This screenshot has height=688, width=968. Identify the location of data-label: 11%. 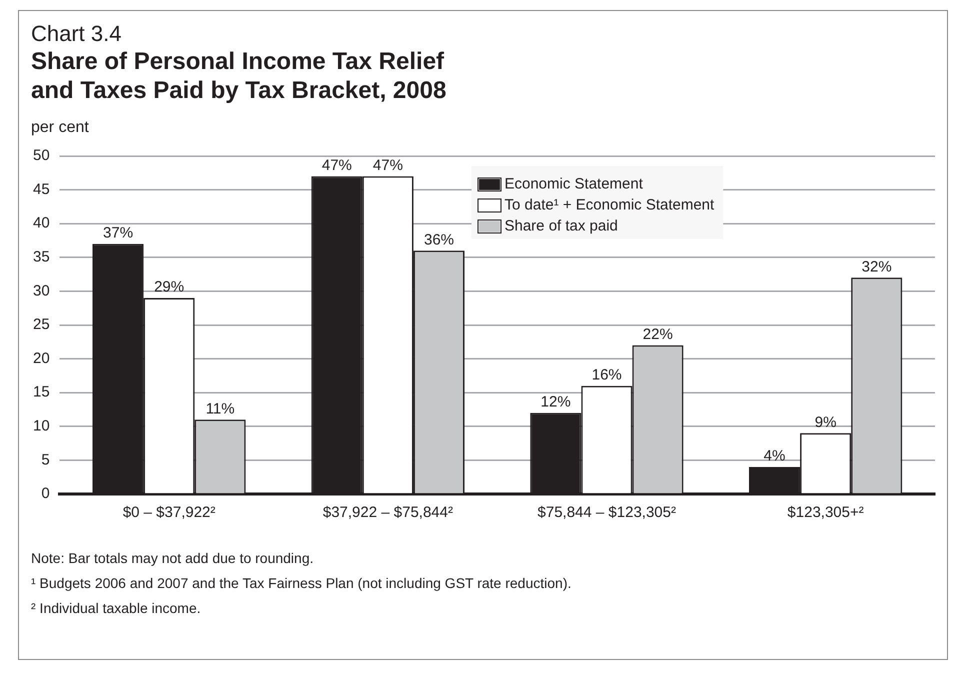
(220, 409).